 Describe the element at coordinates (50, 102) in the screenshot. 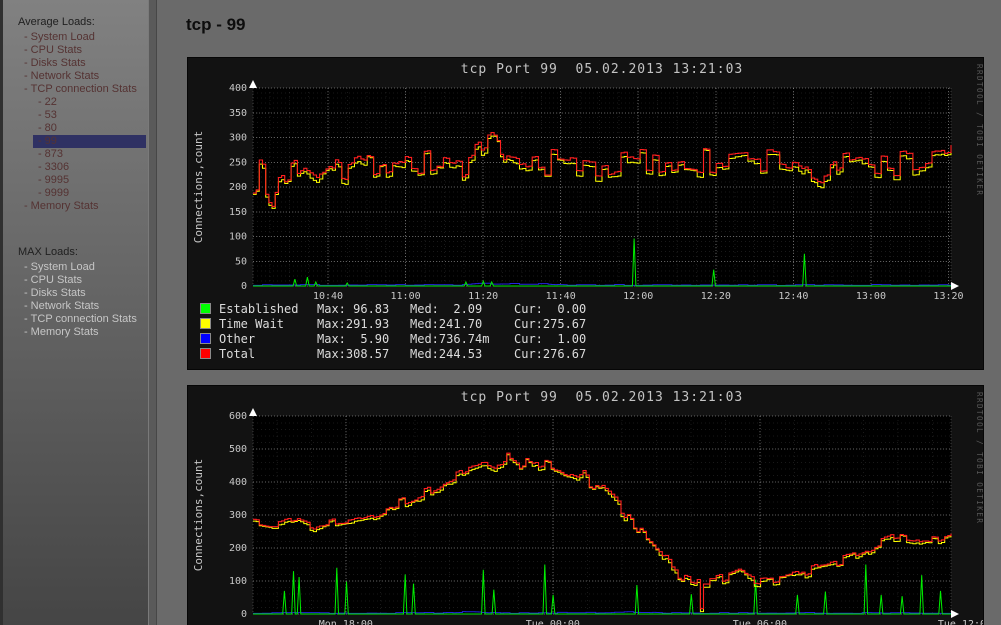

I see `sidebar-link-22: 22` at that location.